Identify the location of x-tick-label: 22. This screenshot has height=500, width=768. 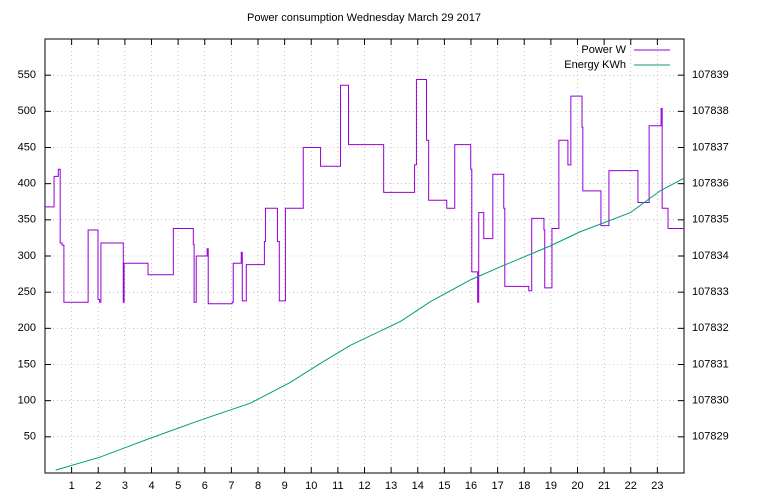
(631, 486).